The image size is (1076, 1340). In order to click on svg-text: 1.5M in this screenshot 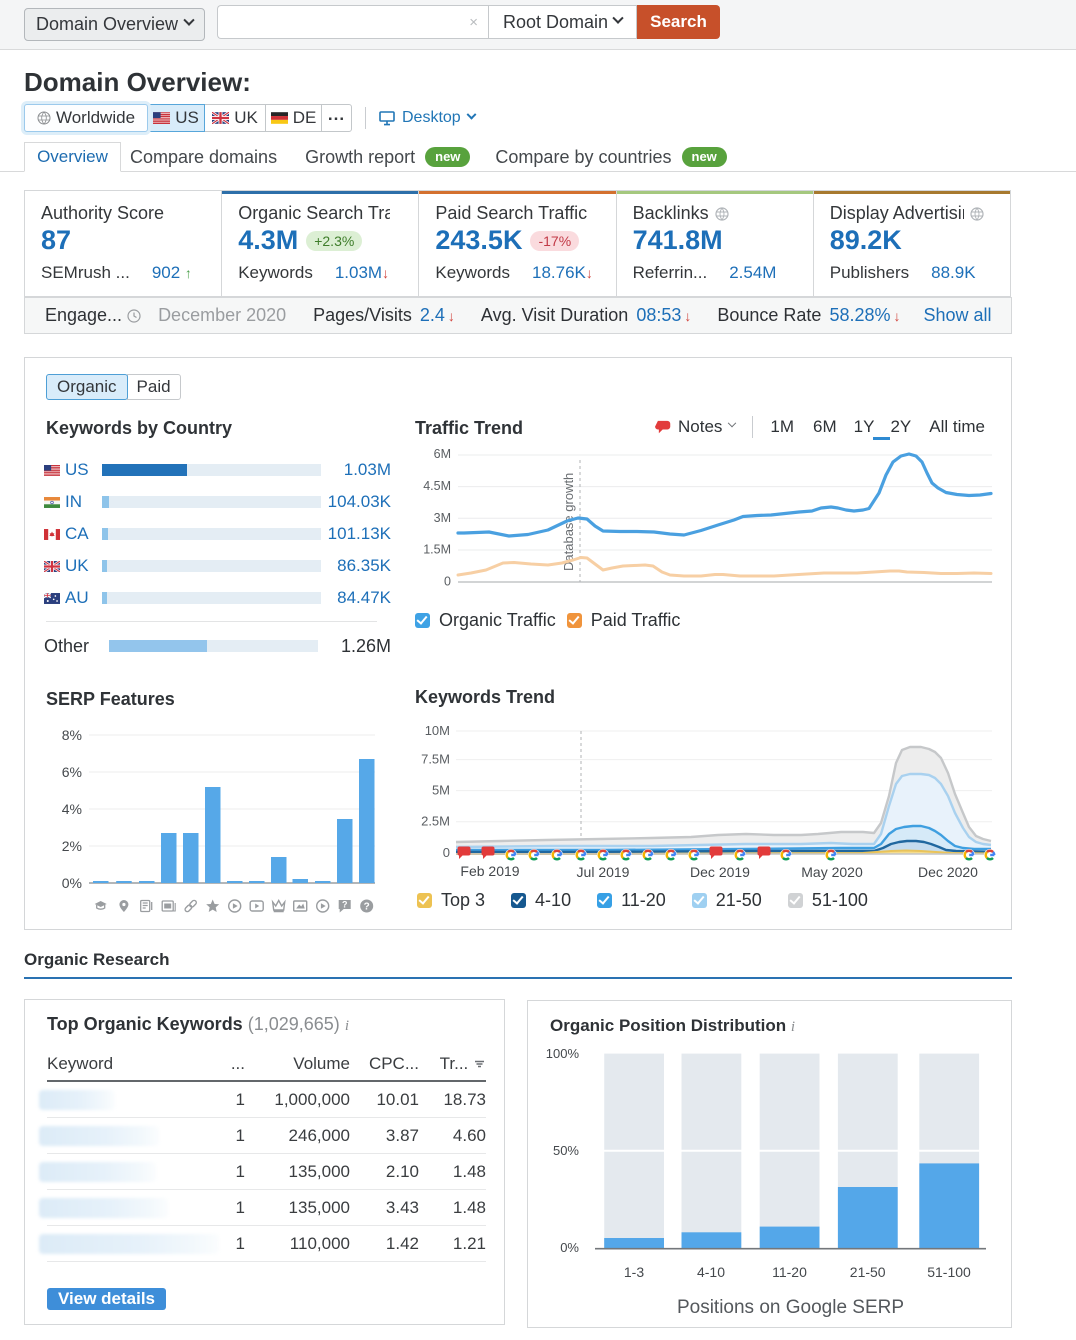, I will do `click(437, 550)`.